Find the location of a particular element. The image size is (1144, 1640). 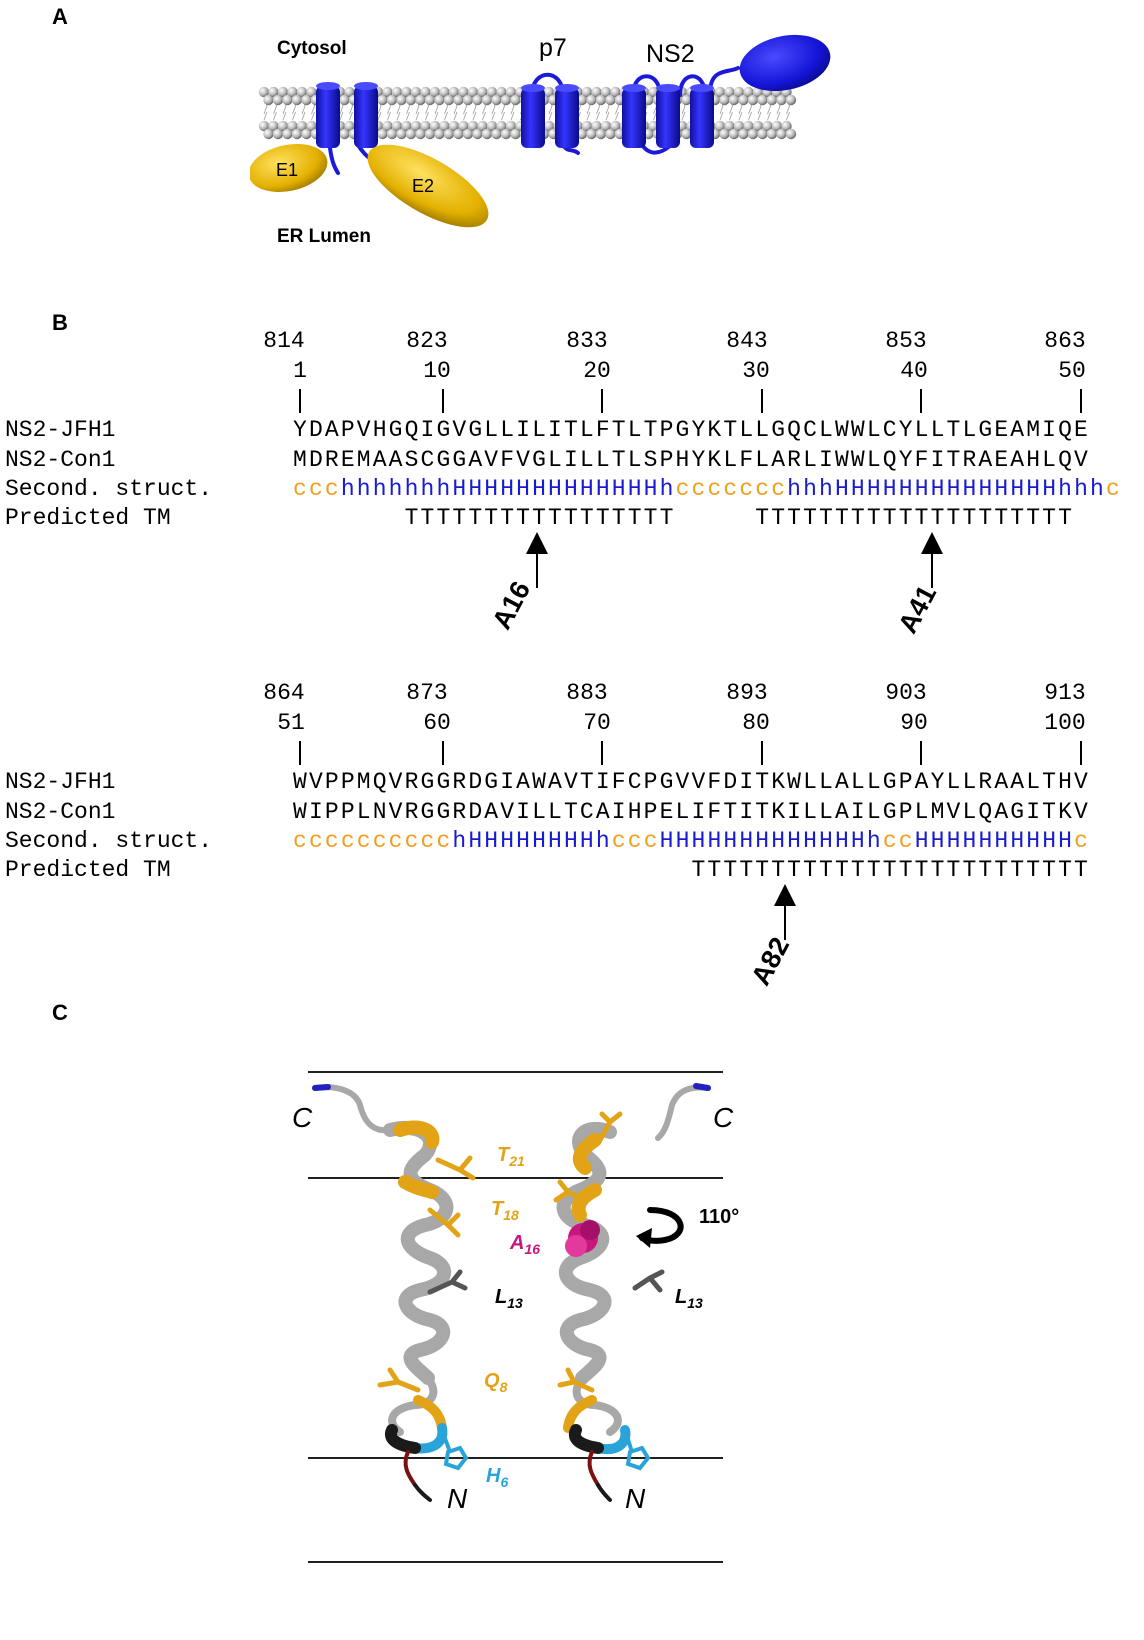

helix-segment: HHHHHHHHHH is located at coordinates (994, 841).